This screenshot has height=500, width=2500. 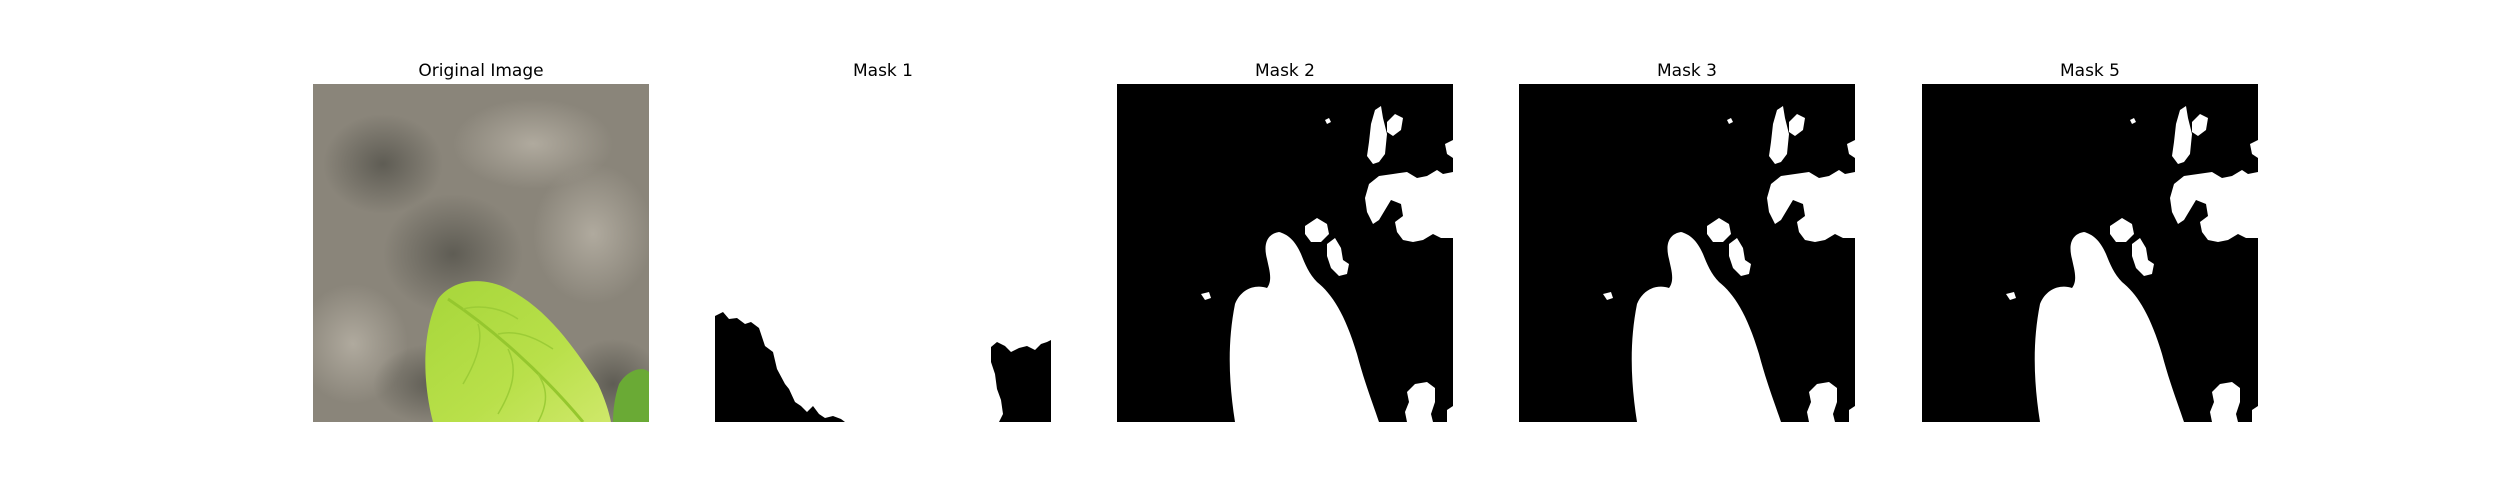 I want to click on original-image, so click(x=481, y=253).